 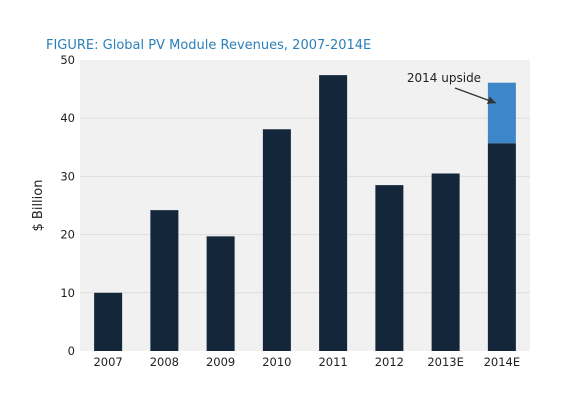 What do you see at coordinates (501, 113) in the screenshot?
I see `bar-upside` at bounding box center [501, 113].